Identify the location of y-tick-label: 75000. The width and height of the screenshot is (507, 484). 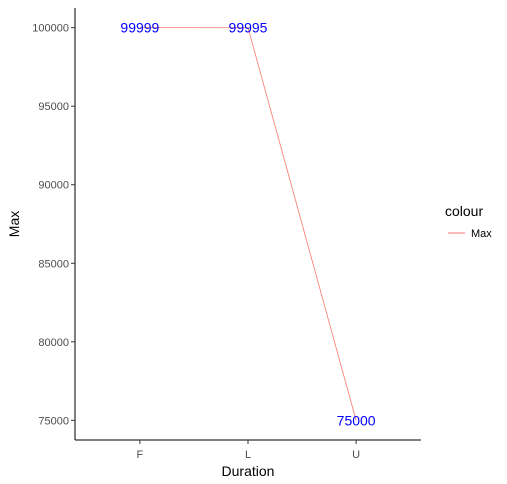
(53, 421).